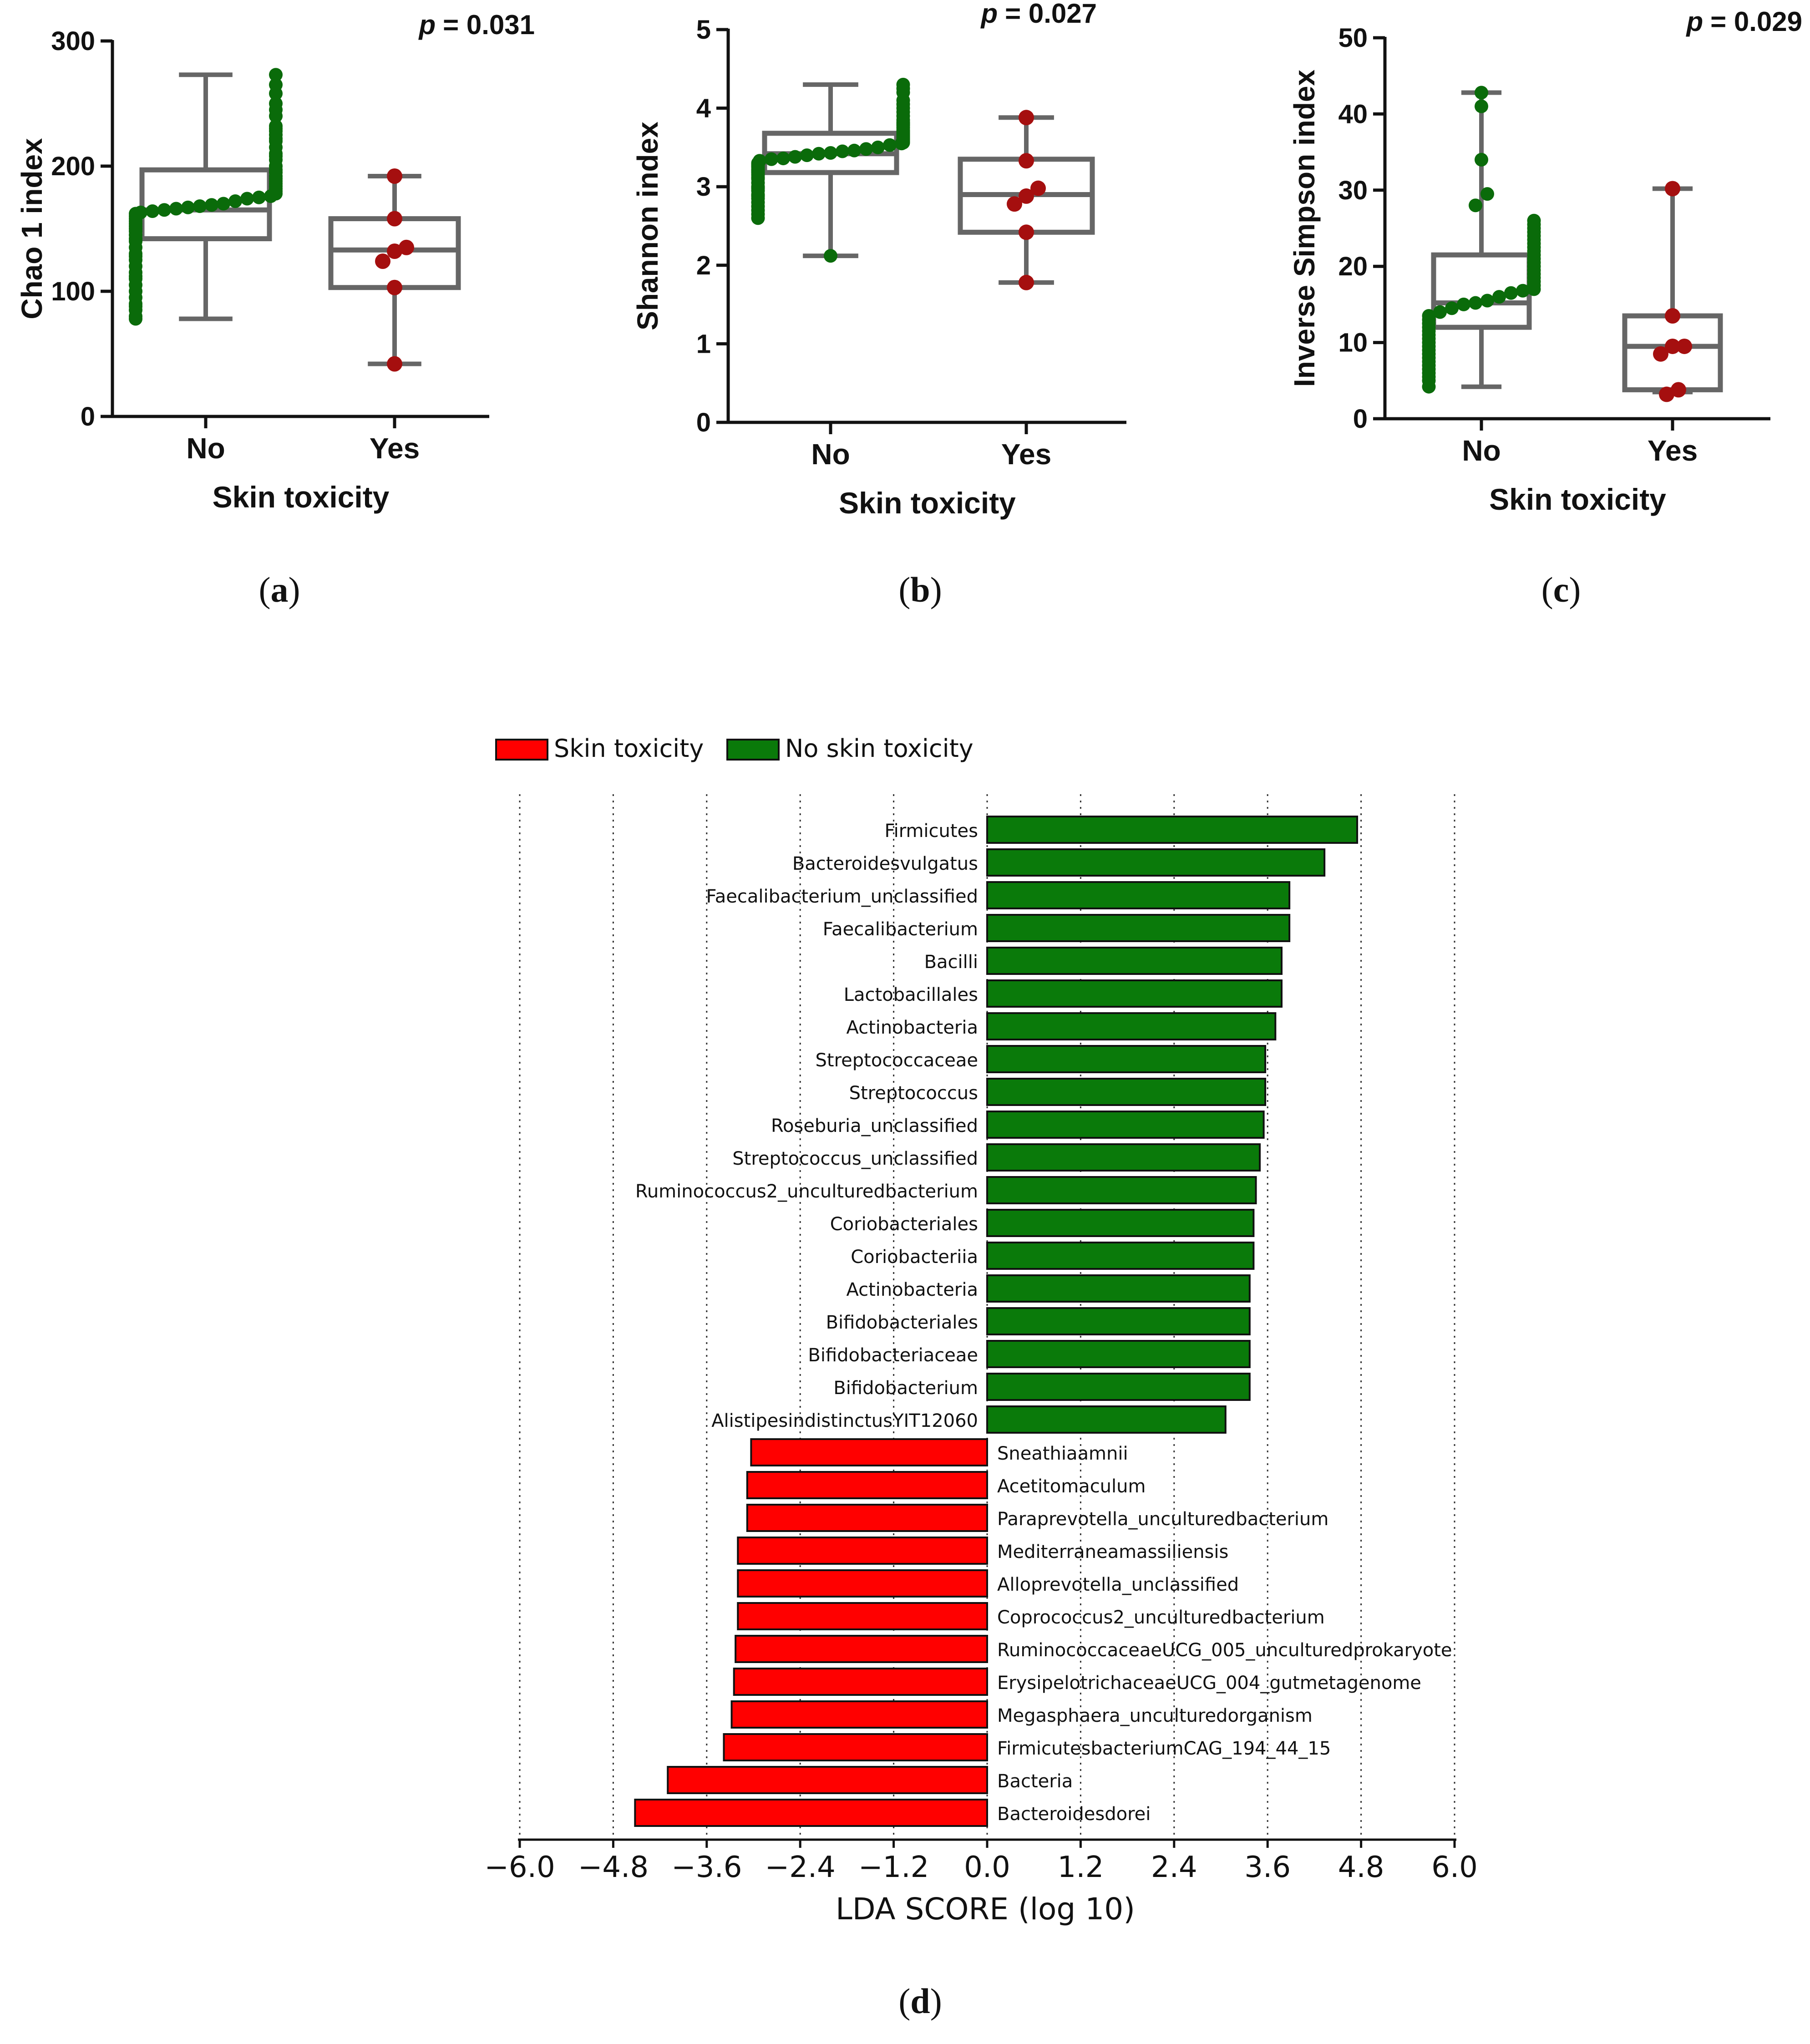  What do you see at coordinates (842, 897) in the screenshot?
I see `bar-label: Faecalibacterium_unclassified` at bounding box center [842, 897].